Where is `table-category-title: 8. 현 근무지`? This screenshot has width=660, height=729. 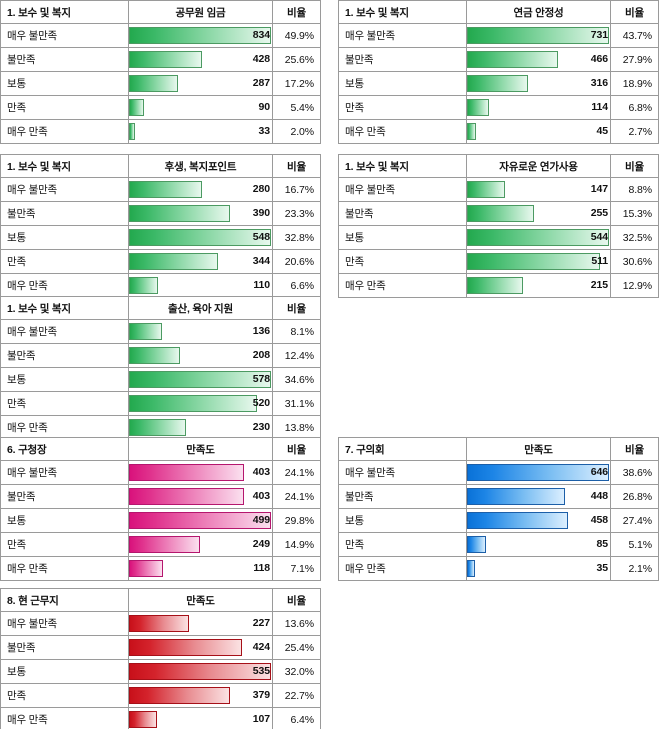
table-category-title: 8. 현 근무지 is located at coordinates (64, 600).